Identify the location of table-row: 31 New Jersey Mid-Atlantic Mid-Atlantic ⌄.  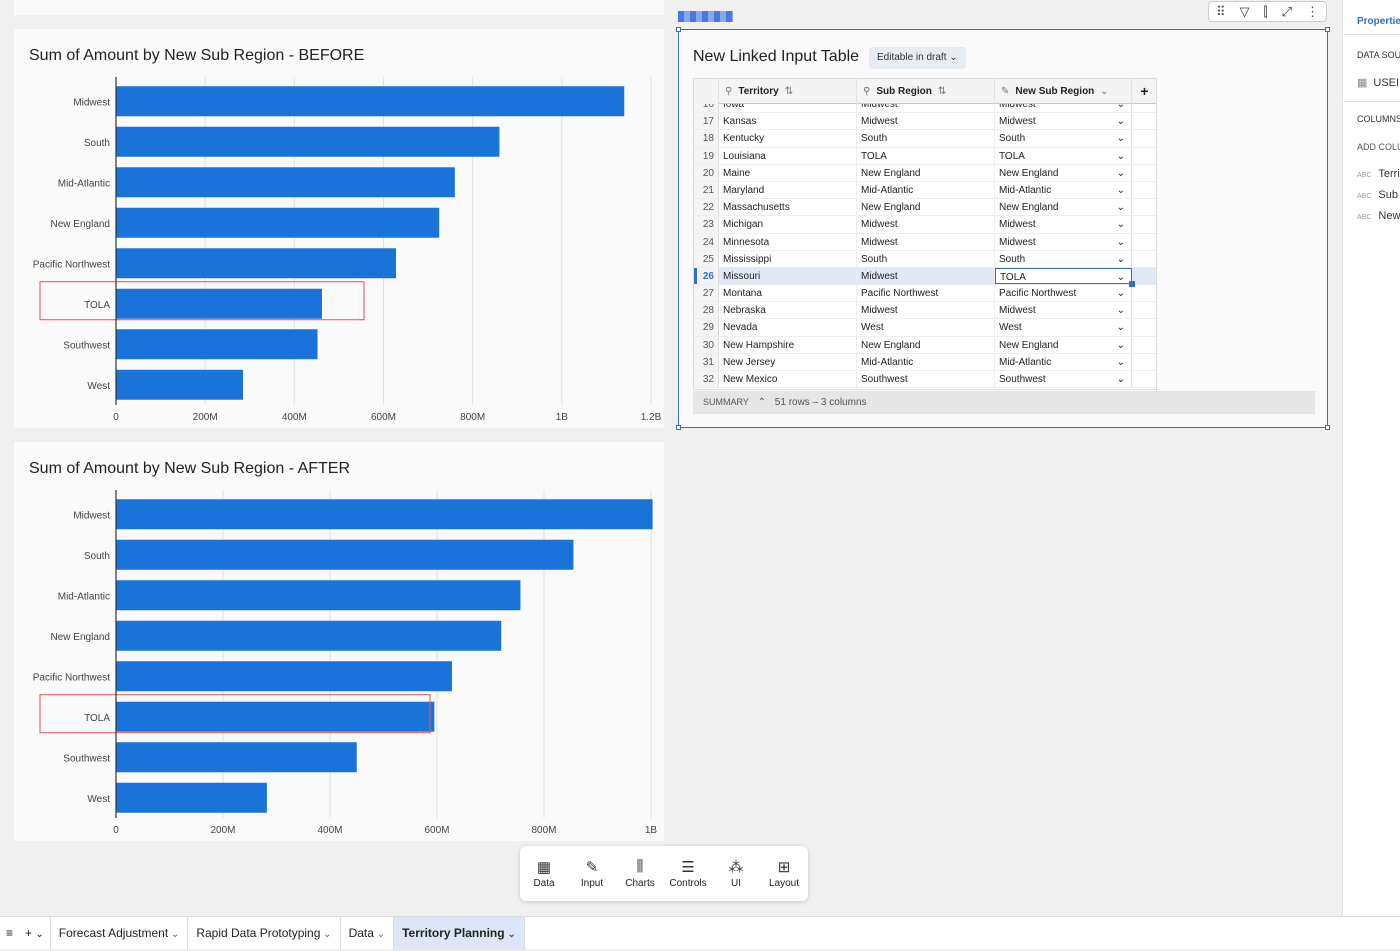
(925, 362).